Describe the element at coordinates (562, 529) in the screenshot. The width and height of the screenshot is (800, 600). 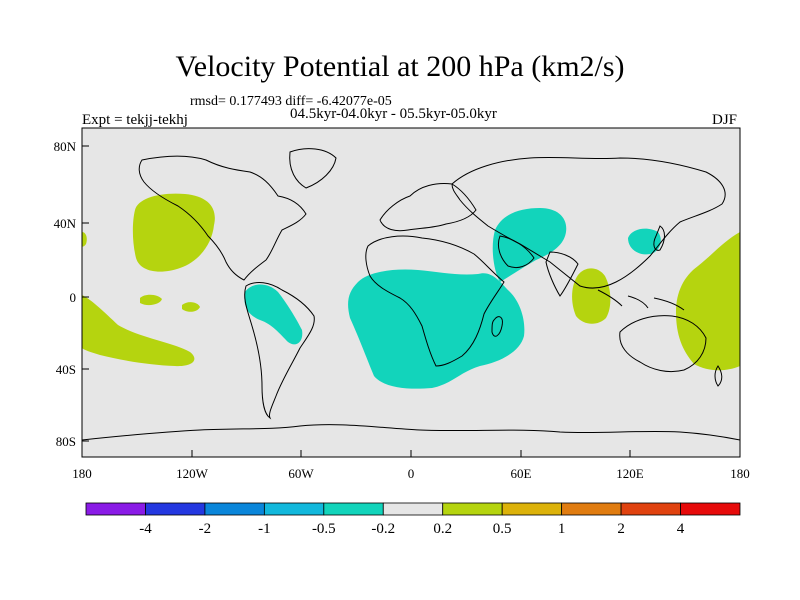
I see `colorbar-label: 1` at that location.